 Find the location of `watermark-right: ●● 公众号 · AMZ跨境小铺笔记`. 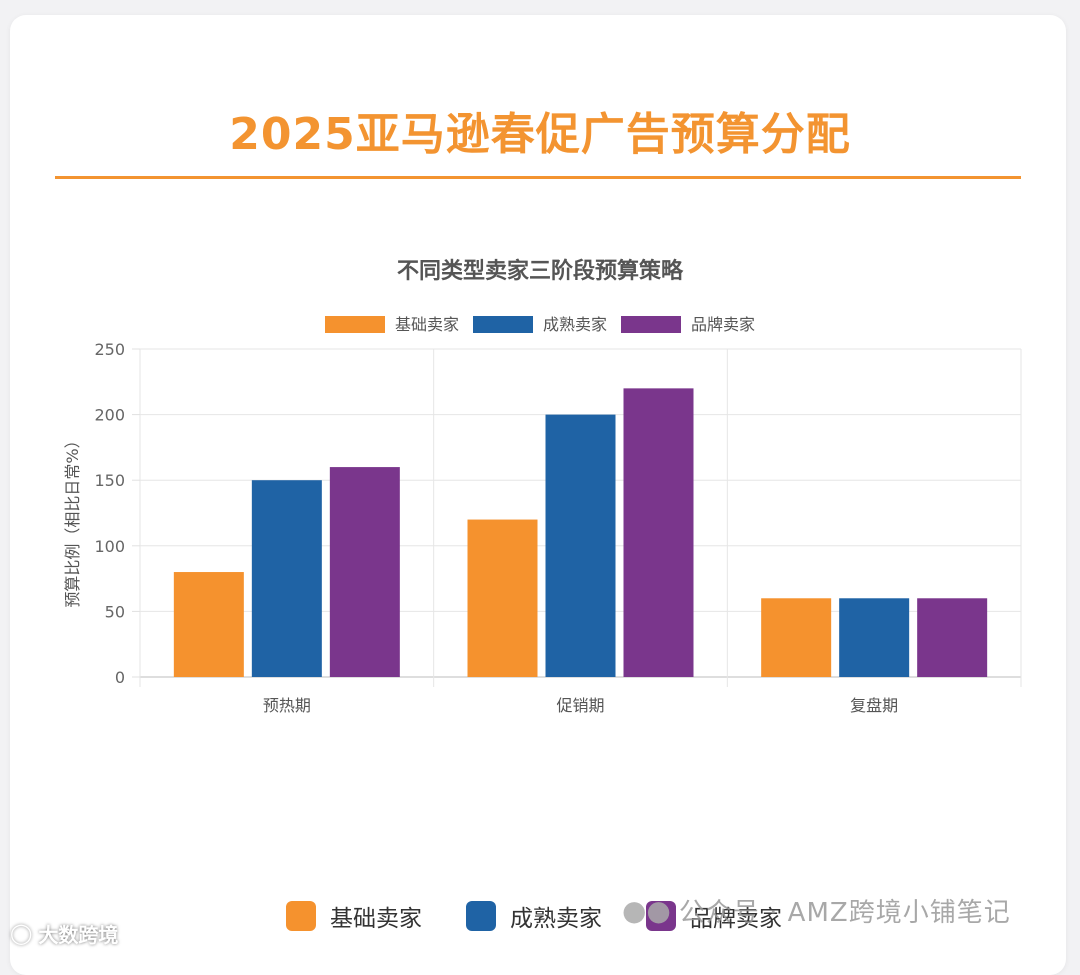

watermark-right: ●● 公众号 · AMZ跨境小铺笔记 is located at coordinates (816, 910).